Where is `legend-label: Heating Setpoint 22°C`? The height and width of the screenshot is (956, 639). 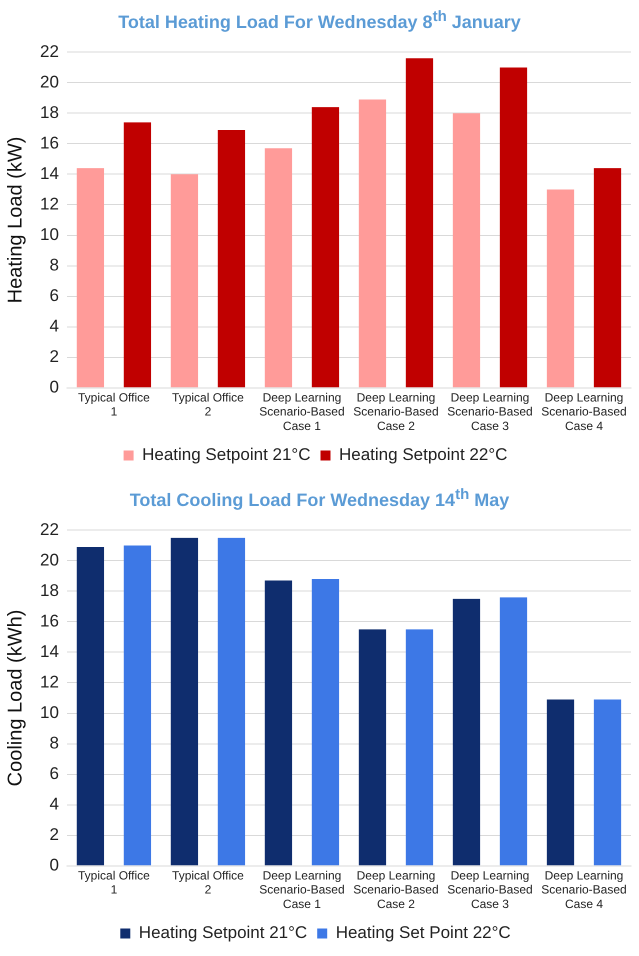
legend-label: Heating Setpoint 22°C is located at coordinates (423, 454).